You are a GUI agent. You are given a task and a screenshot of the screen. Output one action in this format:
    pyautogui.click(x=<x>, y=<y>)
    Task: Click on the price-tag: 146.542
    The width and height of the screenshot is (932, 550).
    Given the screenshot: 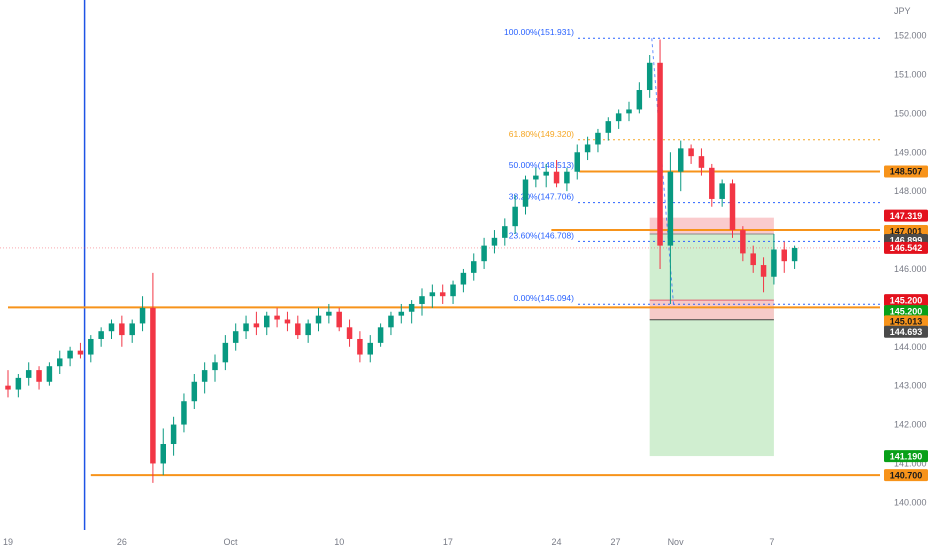 What is the action you would take?
    pyautogui.click(x=906, y=247)
    